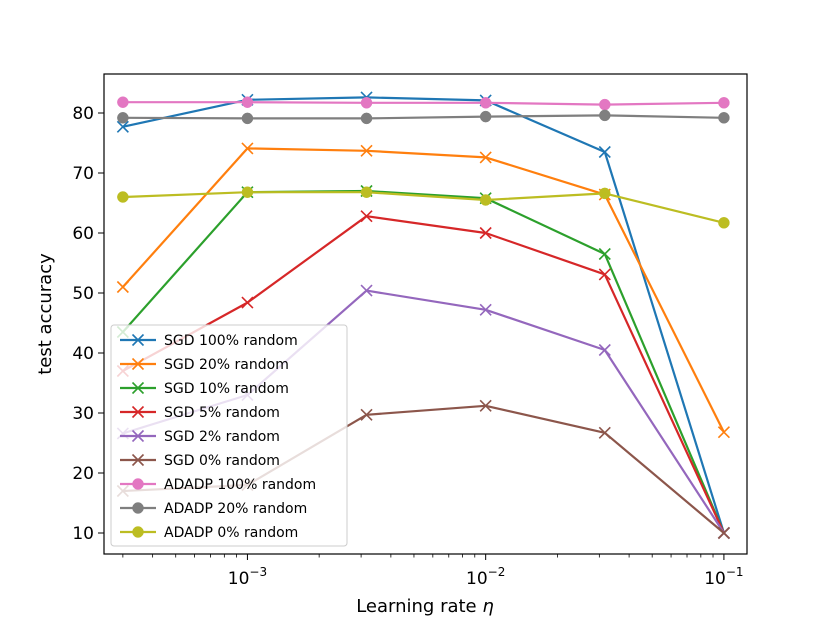 The image size is (830, 623). I want to click on legend-box, so click(229, 435).